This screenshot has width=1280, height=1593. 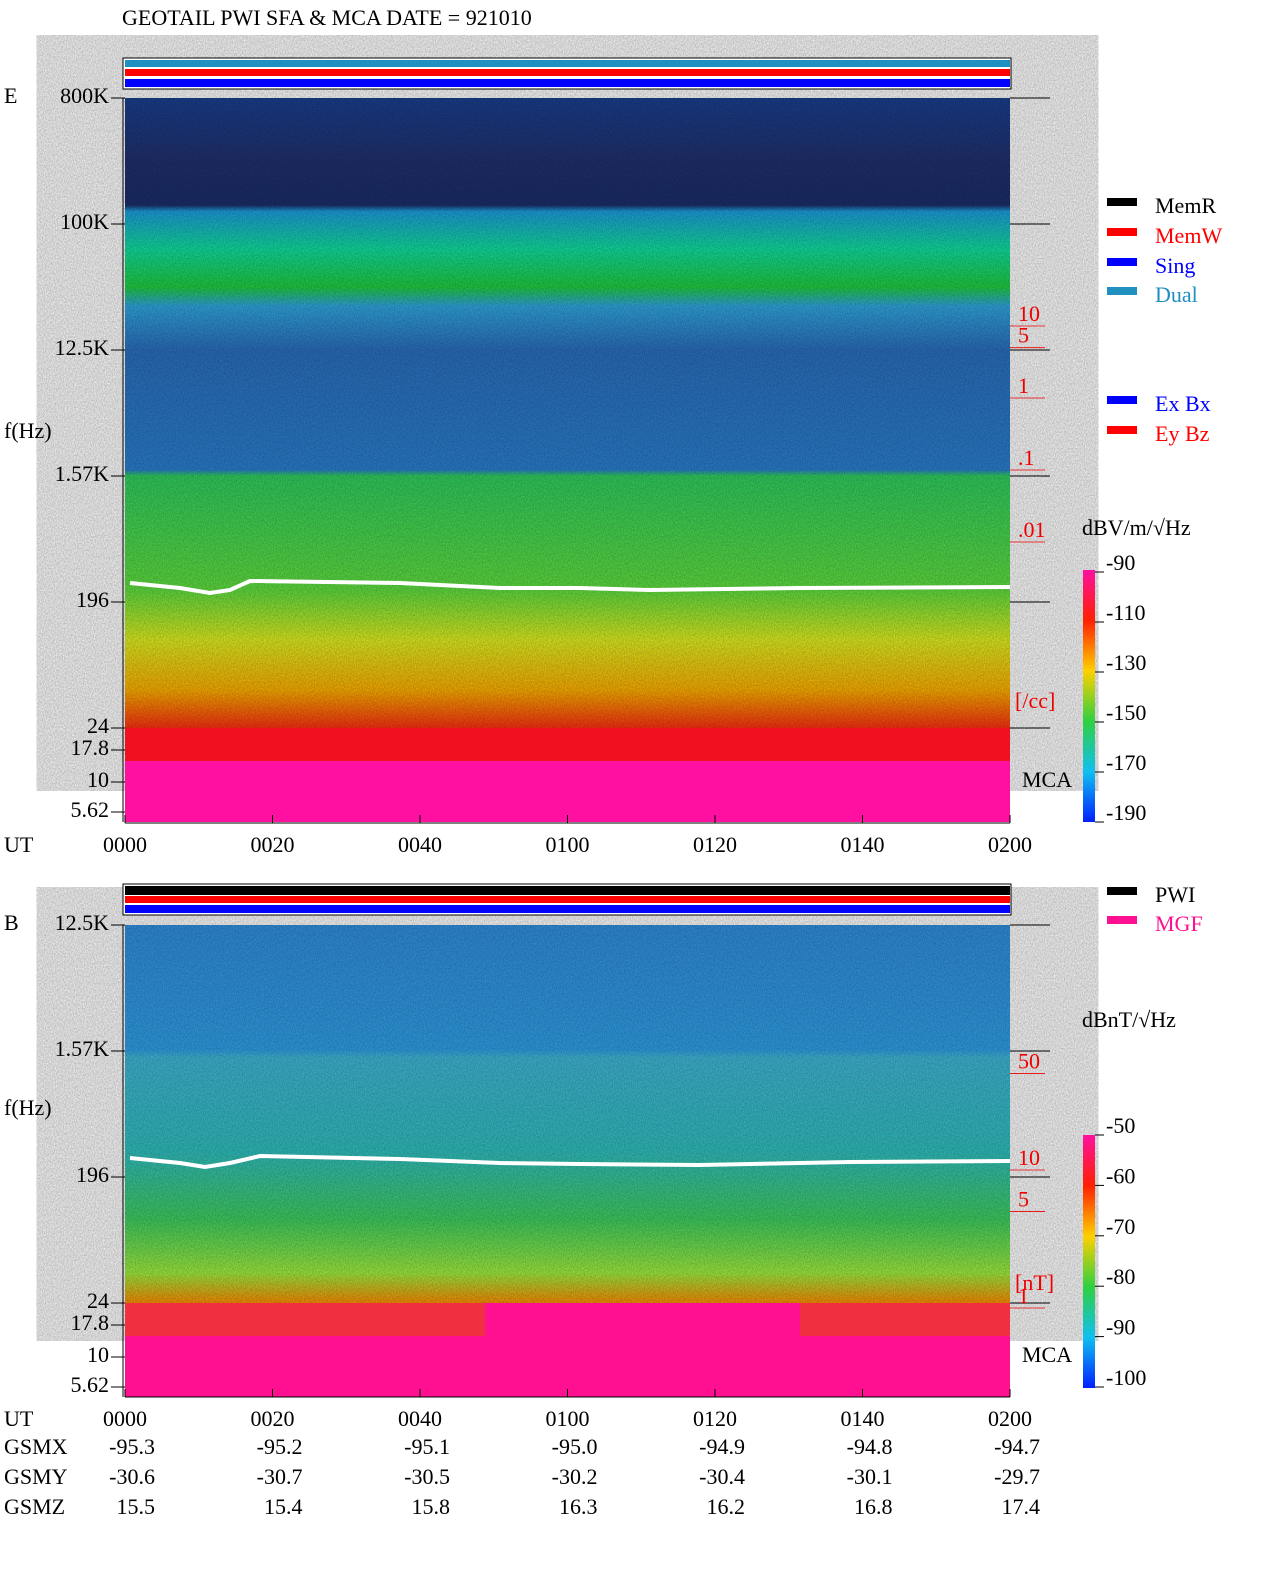 What do you see at coordinates (1126, 762) in the screenshot?
I see `colorbar-tick-label: -170` at bounding box center [1126, 762].